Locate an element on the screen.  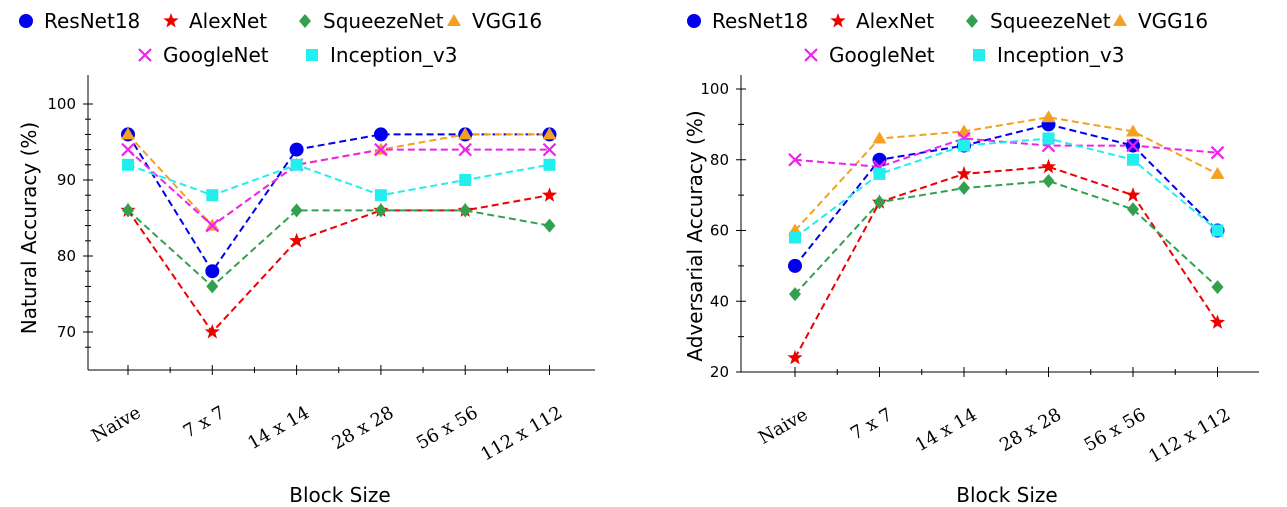
adversarial-legend-marker-alexnet is located at coordinates (838, 20).